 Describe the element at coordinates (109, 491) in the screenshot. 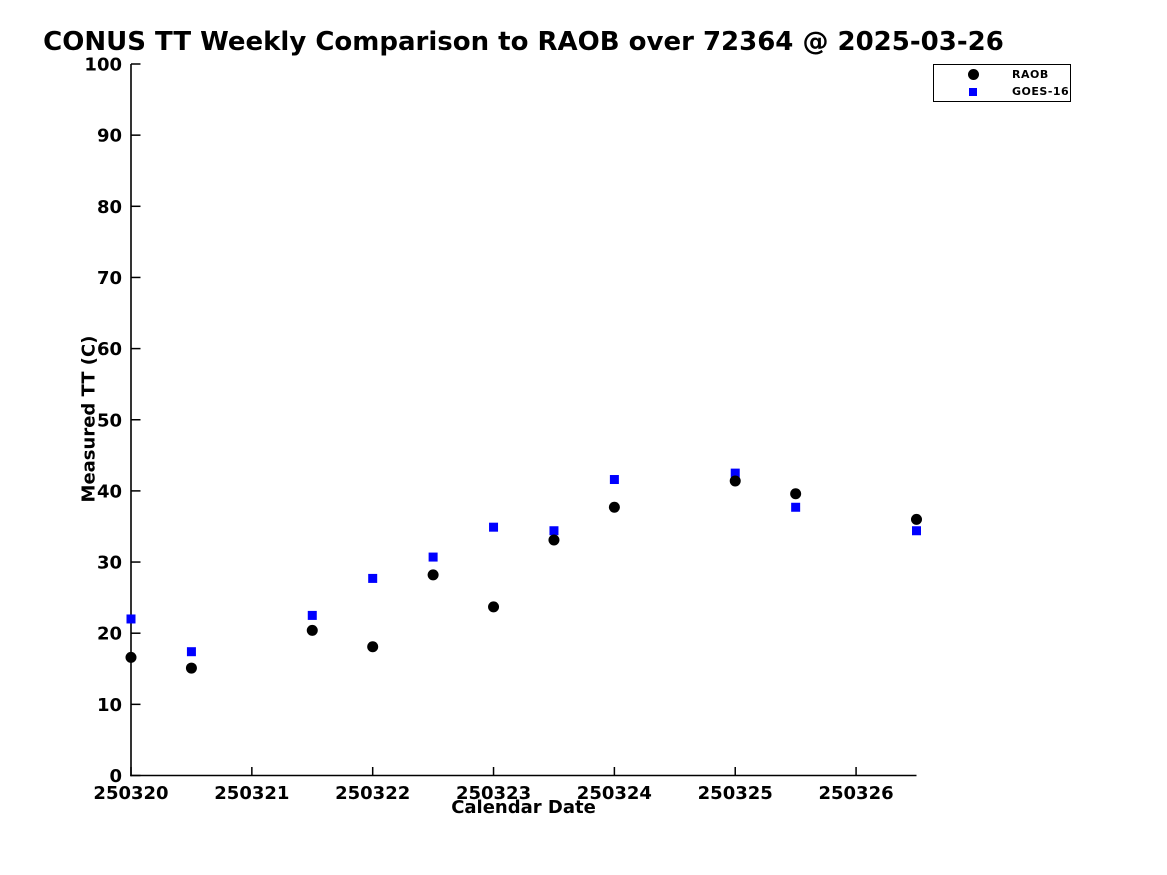

I see `y-tick-label: 40` at that location.